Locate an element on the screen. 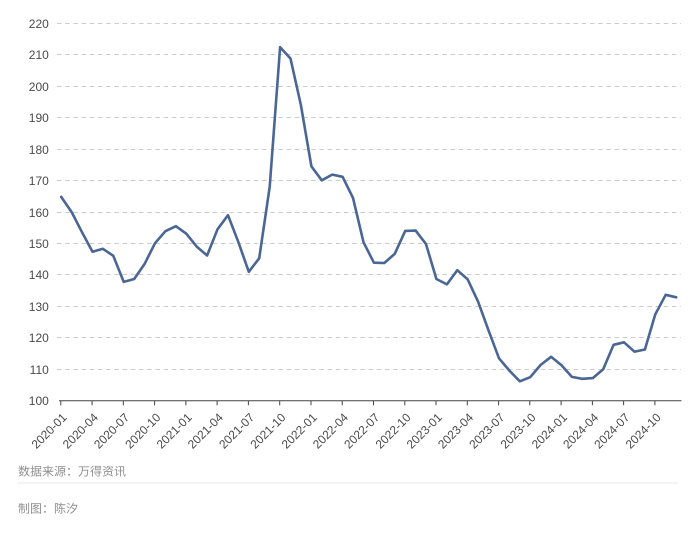 This screenshot has width=700, height=546. svg-text: 210 is located at coordinates (39, 55).